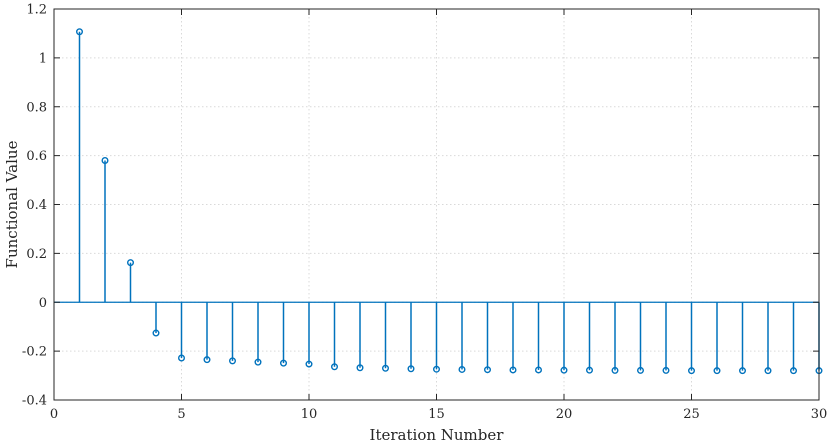 The image size is (829, 444). I want to click on y-tick-label: 0.2, so click(36, 254).